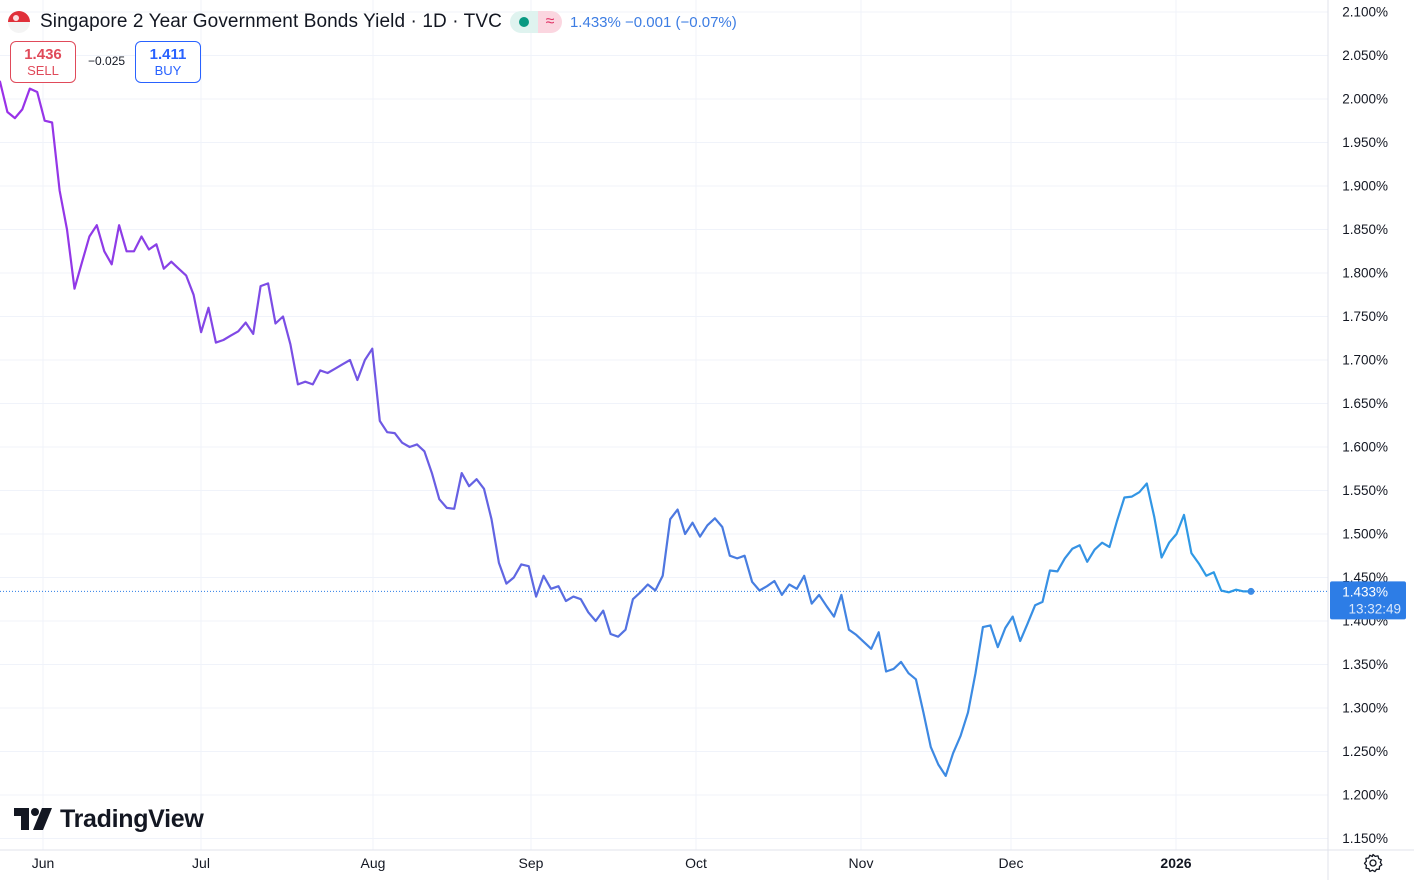 The image size is (1414, 880). What do you see at coordinates (373, 863) in the screenshot?
I see `x-tick-label: Aug` at bounding box center [373, 863].